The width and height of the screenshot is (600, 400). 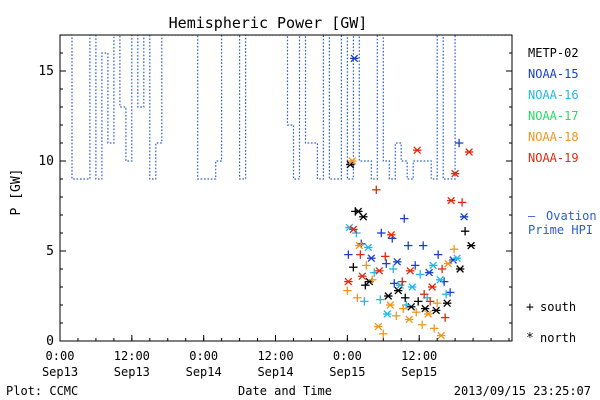 I want to click on plot-credit: Plot: CCMC, so click(x=42, y=391).